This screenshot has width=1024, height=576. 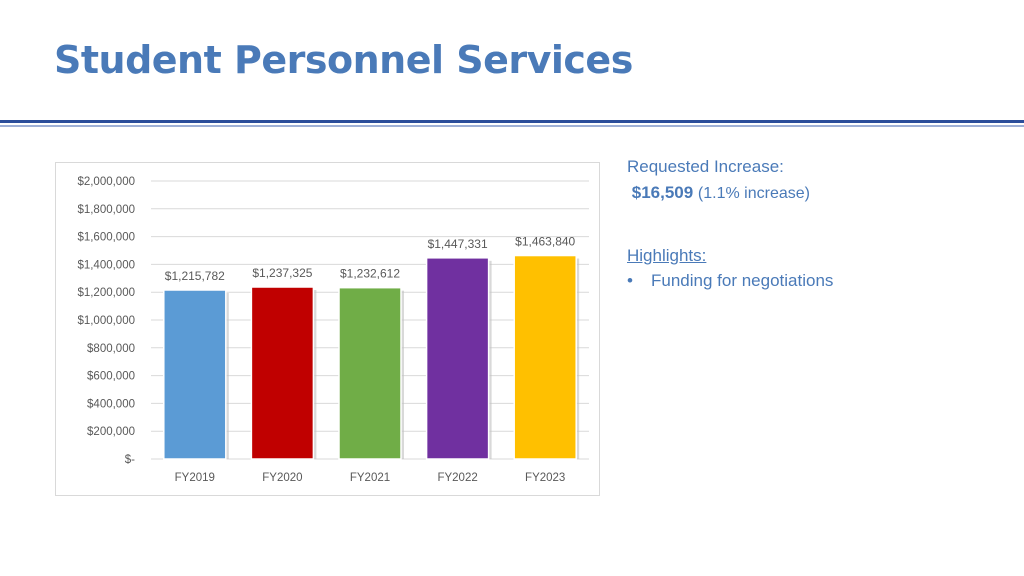 I want to click on y-tick-label: $600,000, so click(x=111, y=377).